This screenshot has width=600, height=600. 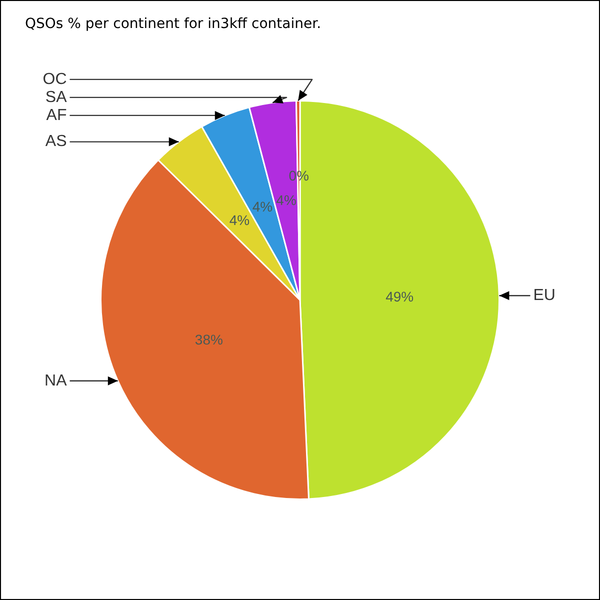 What do you see at coordinates (208, 339) in the screenshot?
I see `data-label: 38%` at bounding box center [208, 339].